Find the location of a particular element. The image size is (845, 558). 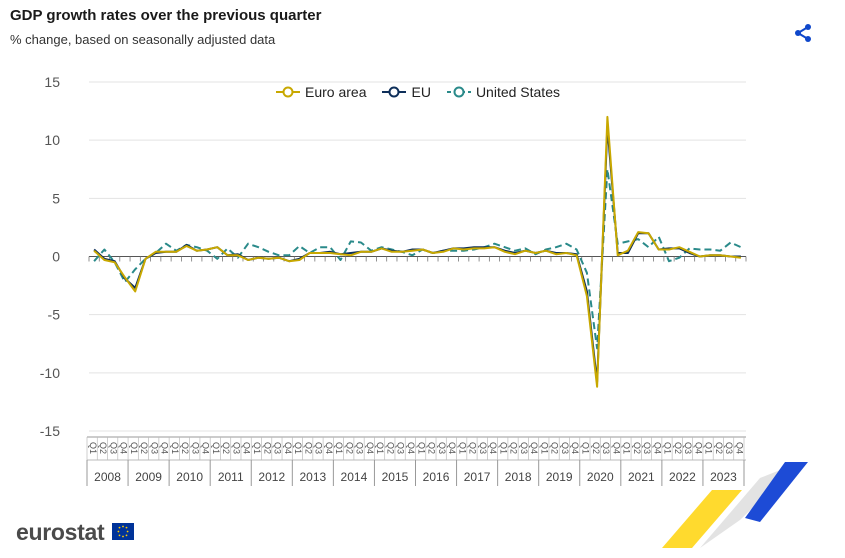

year-label: 2016 is located at coordinates (436, 477).